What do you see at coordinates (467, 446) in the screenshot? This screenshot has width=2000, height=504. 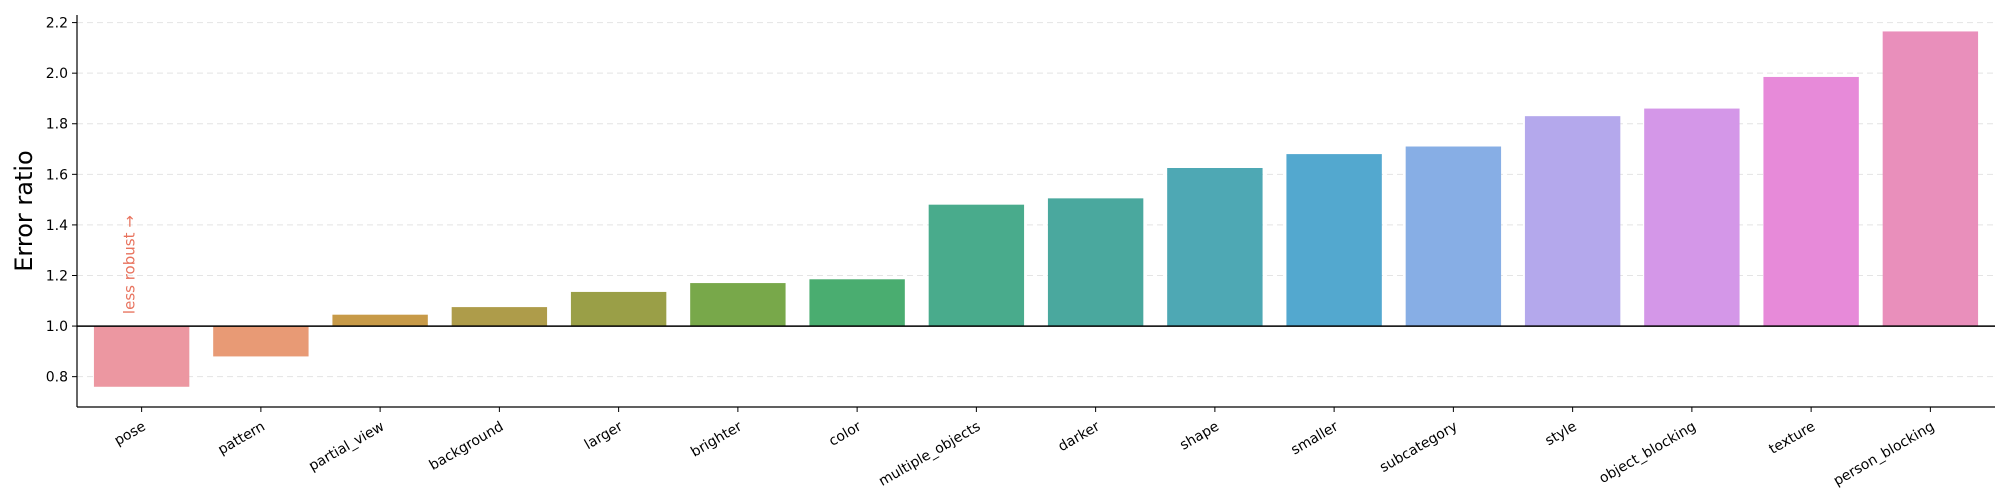 I see `x-tick-label: background` at bounding box center [467, 446].